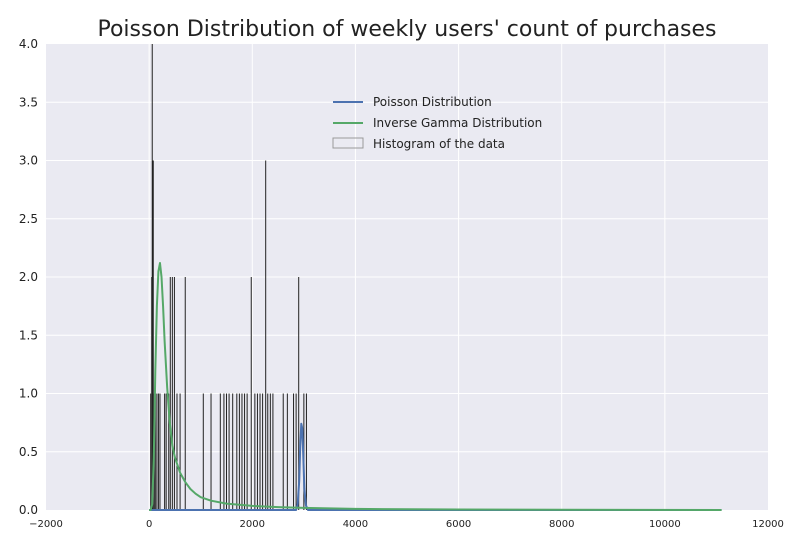  What do you see at coordinates (561, 524) in the screenshot?
I see `x-tick-label: 8000` at bounding box center [561, 524].